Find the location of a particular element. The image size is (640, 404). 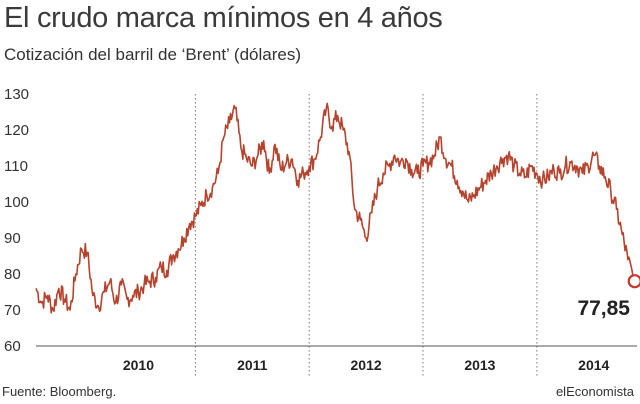

y-axis-ticks: 60 70 80 90 100 110 120 130 is located at coordinates (16, 220).